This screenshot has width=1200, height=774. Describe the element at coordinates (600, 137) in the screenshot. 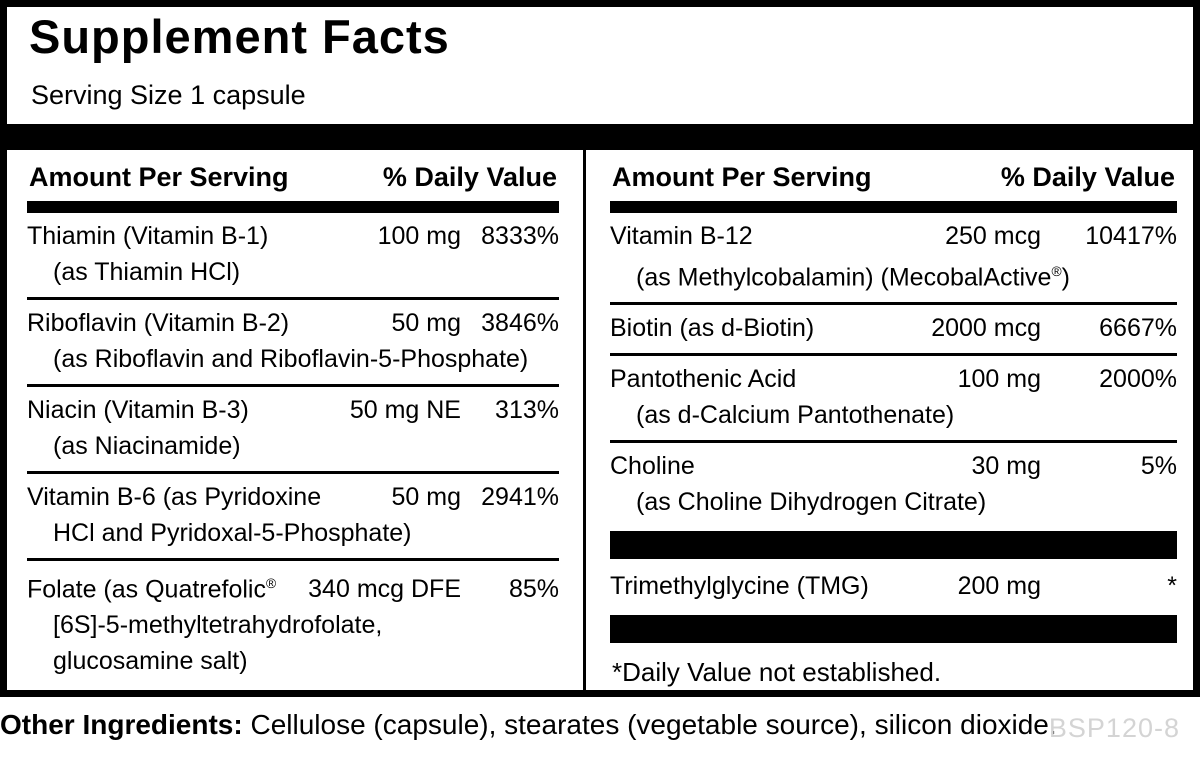

I see `top-separator-bar` at that location.